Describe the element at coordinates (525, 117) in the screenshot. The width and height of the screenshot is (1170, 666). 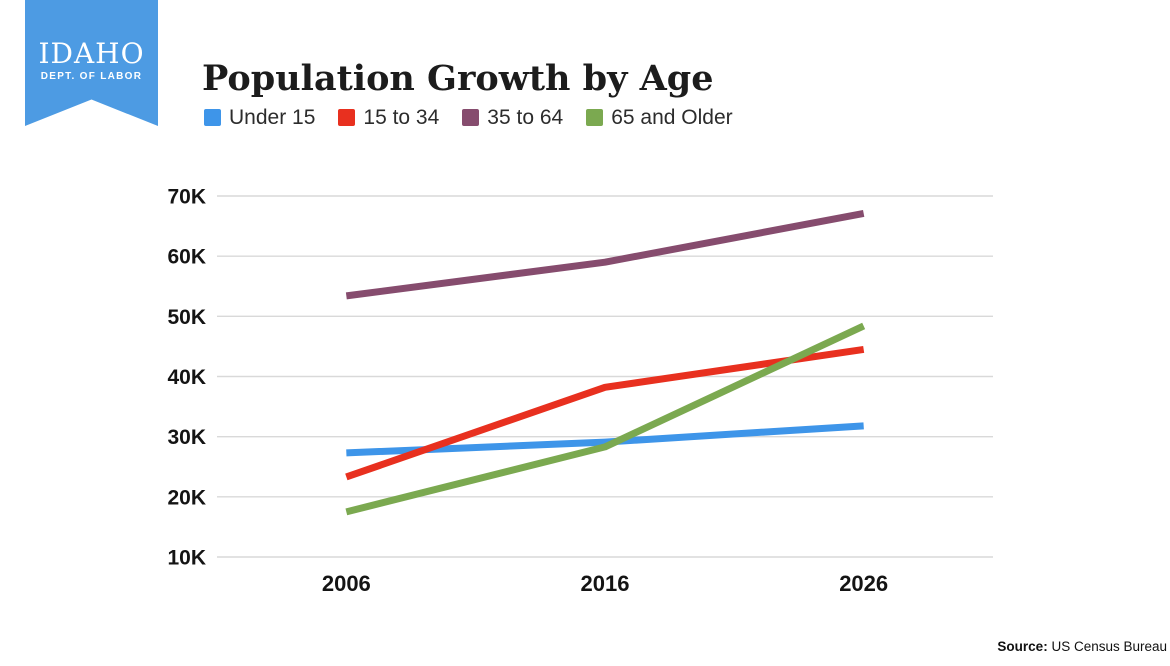
I see `legend-label: 35 to 64` at that location.